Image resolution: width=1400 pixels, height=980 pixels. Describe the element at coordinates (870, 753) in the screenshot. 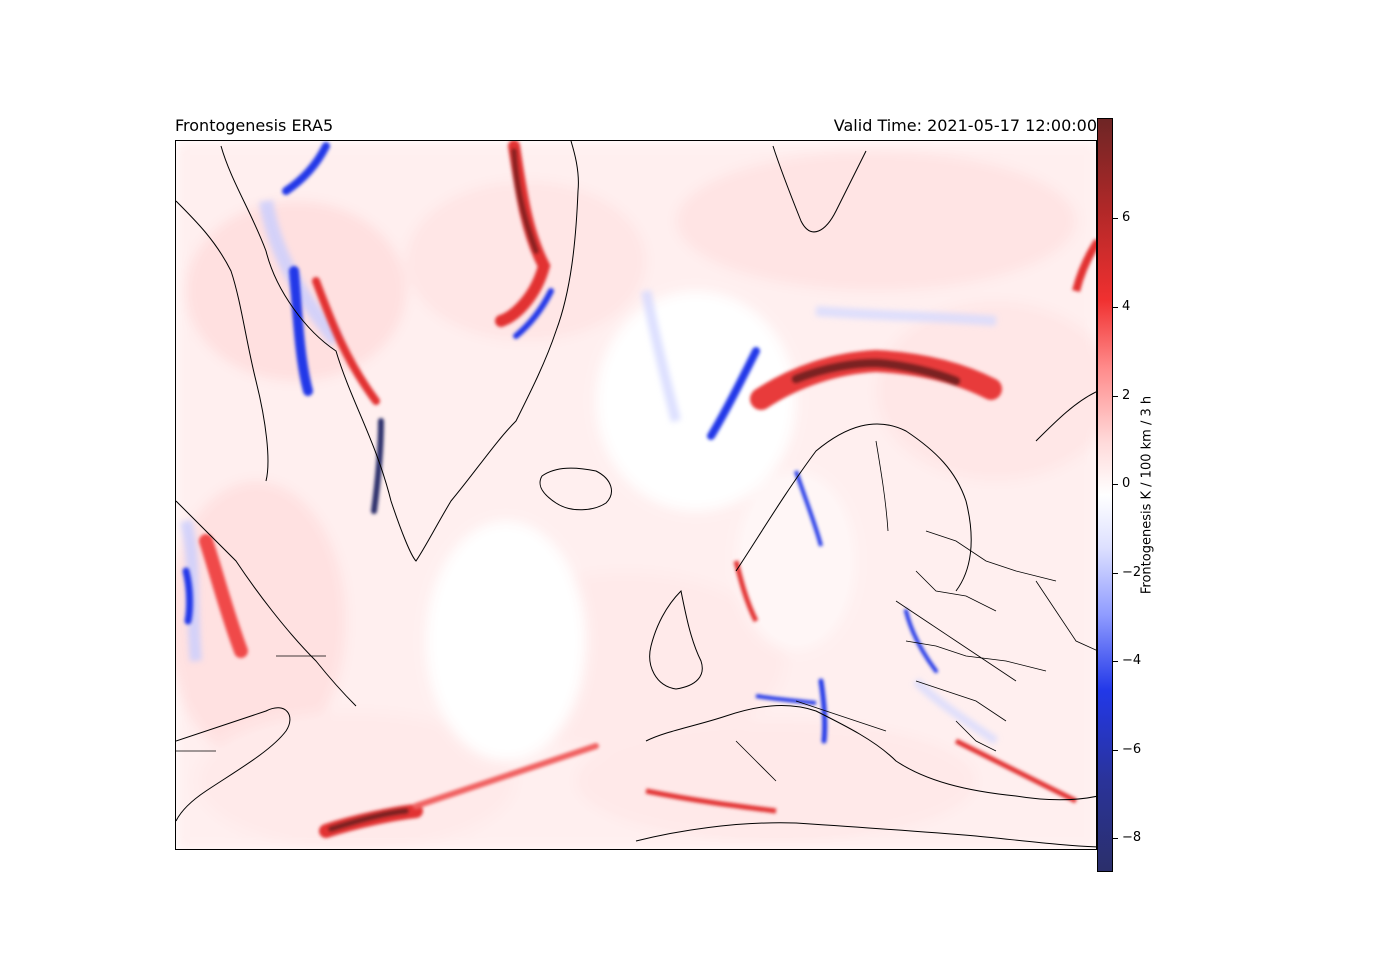

I see `europe-coast` at that location.